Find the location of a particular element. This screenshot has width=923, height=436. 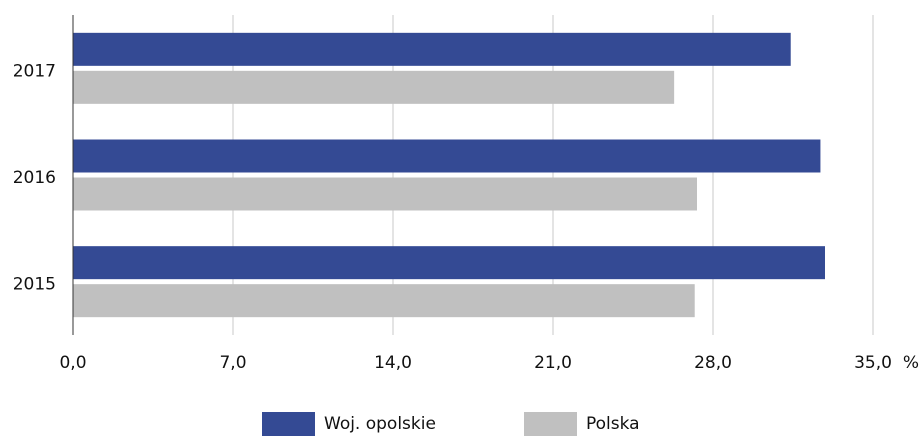

x-tick-label: 35,0 is located at coordinates (873, 363).